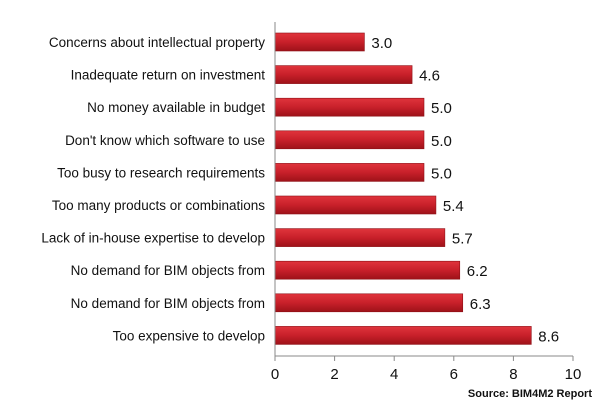 This screenshot has width=600, height=406. What do you see at coordinates (454, 374) in the screenshot?
I see `x-tick-label: 6` at bounding box center [454, 374].